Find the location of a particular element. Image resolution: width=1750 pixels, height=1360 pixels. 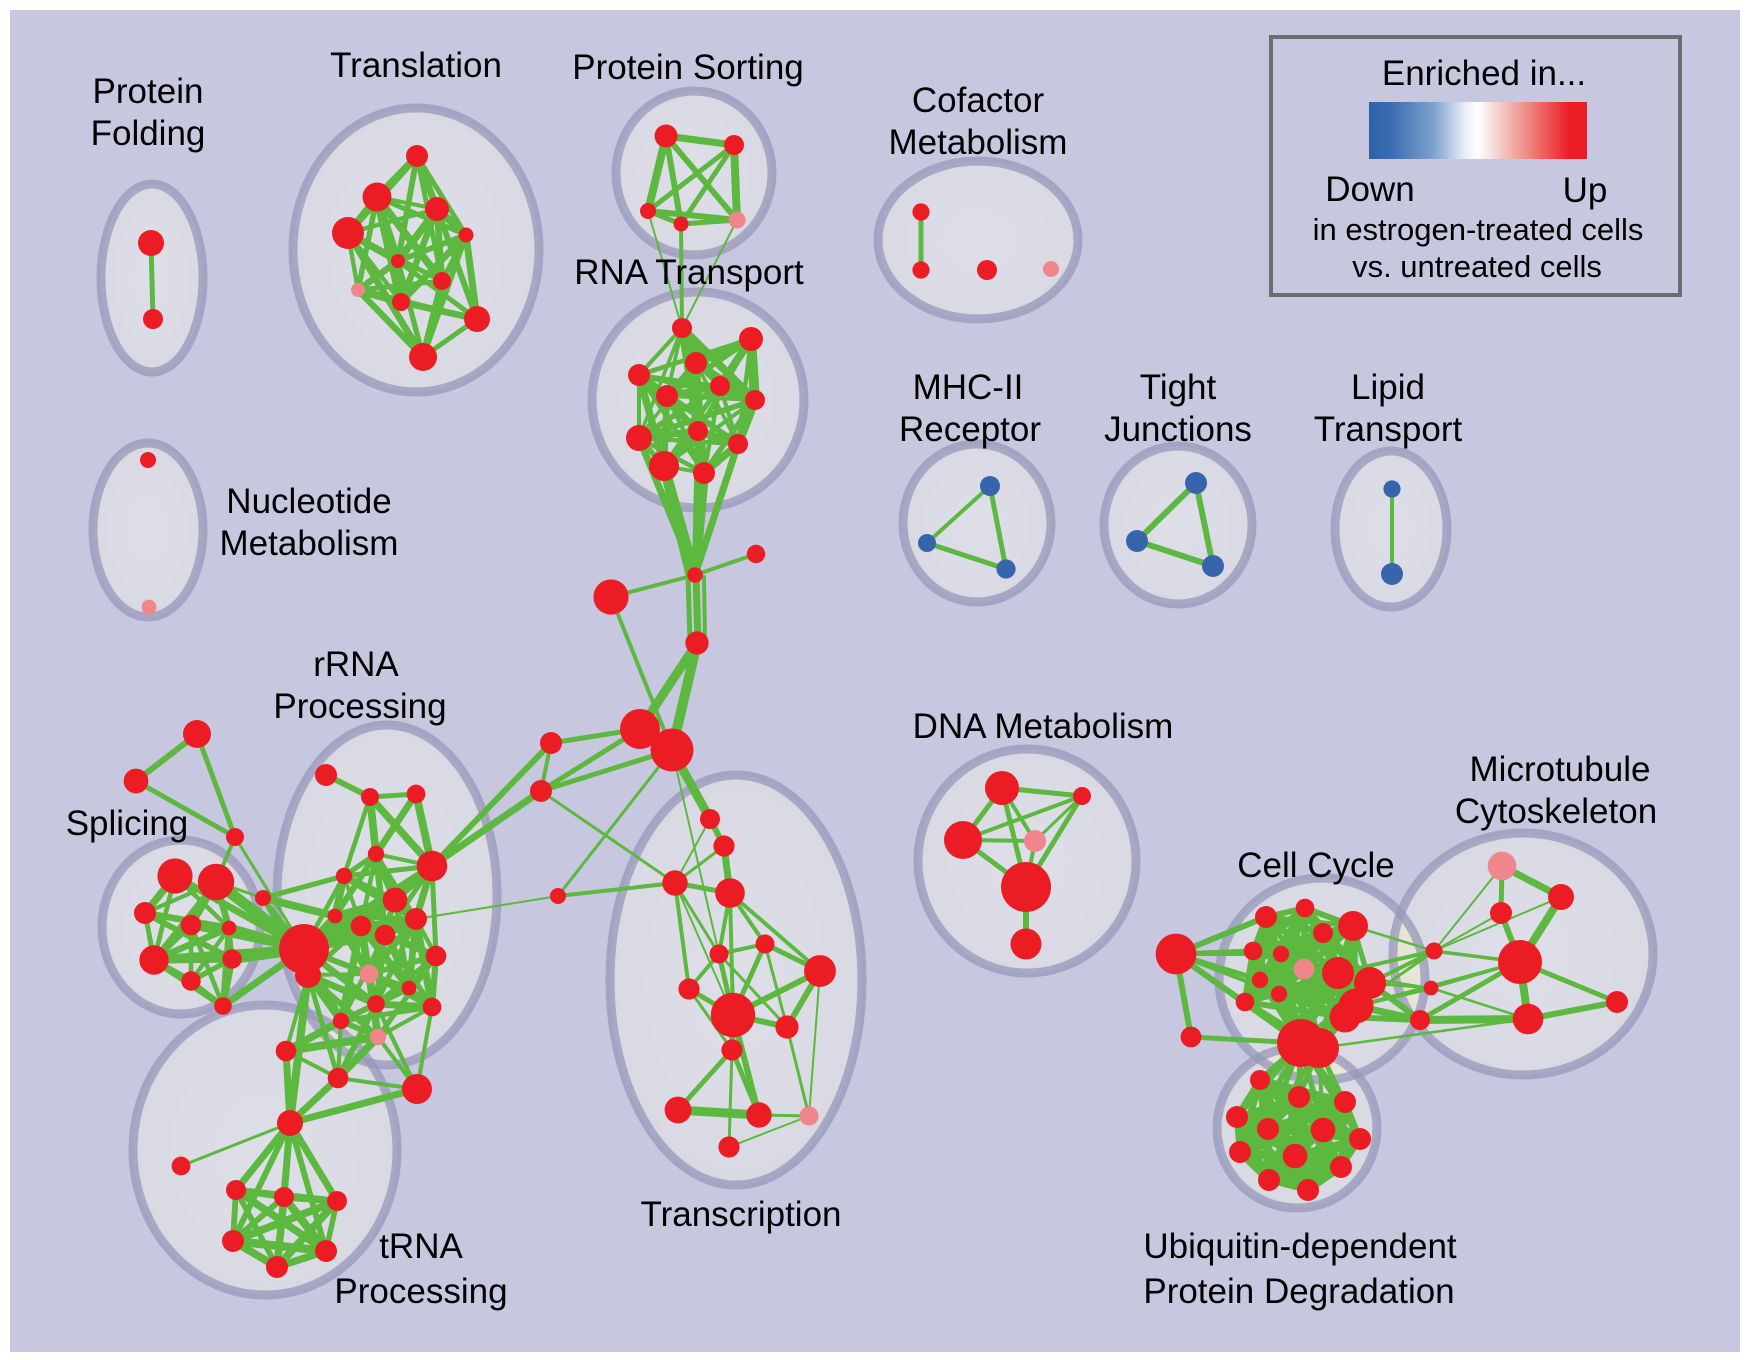

svg-text: Protein Sorting is located at coordinates (688, 67).